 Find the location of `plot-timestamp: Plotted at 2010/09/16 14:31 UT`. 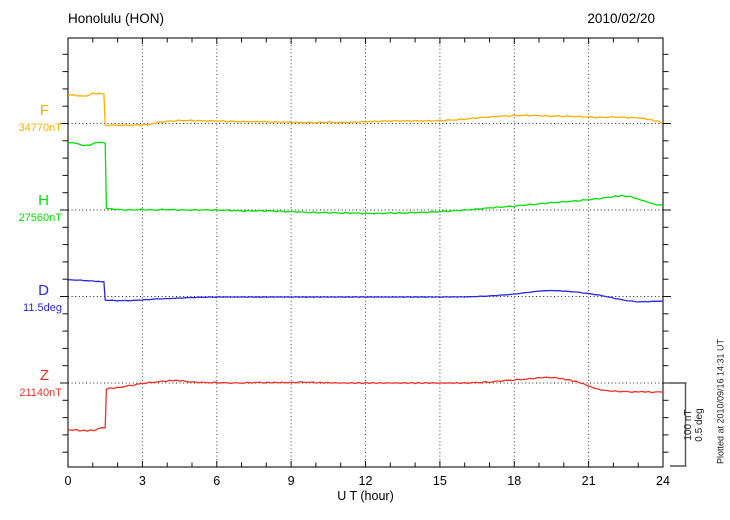

plot-timestamp: Plotted at 2010/09/16 14:31 UT is located at coordinates (720, 401).